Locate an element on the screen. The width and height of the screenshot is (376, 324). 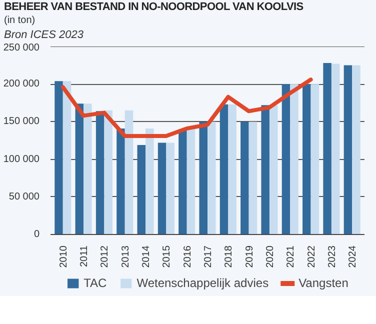
x-tick-label: 2024 is located at coordinates (353, 256).